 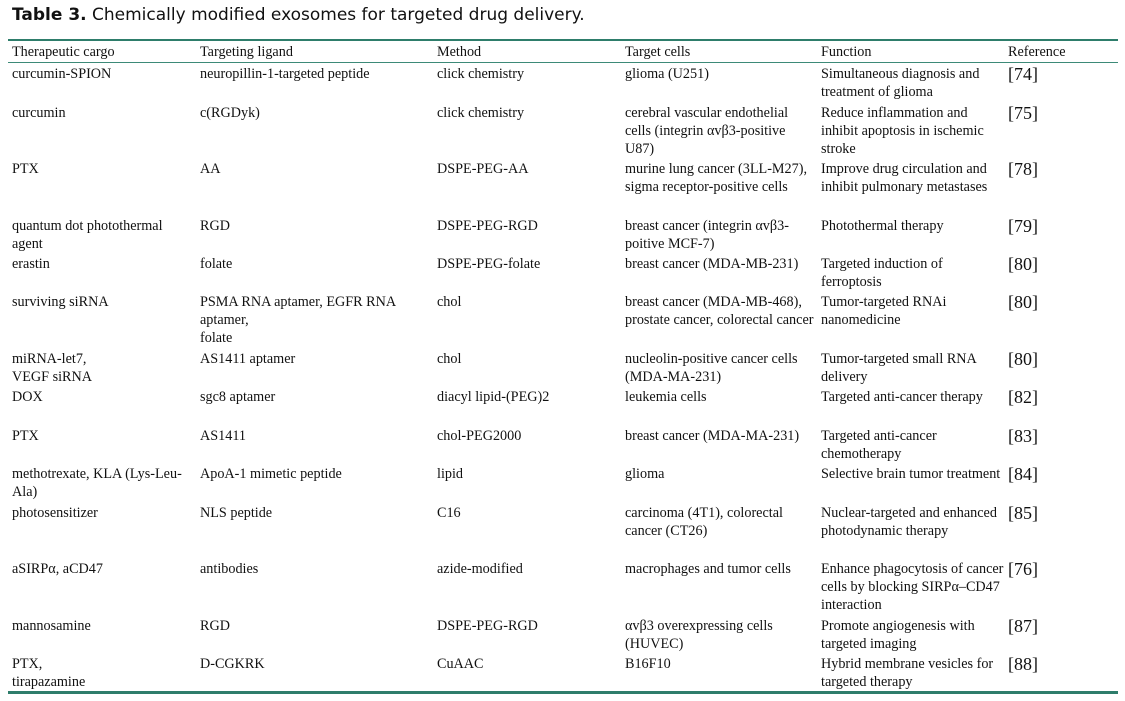 What do you see at coordinates (1023, 513) in the screenshot?
I see `cell-reference: [85]` at bounding box center [1023, 513].